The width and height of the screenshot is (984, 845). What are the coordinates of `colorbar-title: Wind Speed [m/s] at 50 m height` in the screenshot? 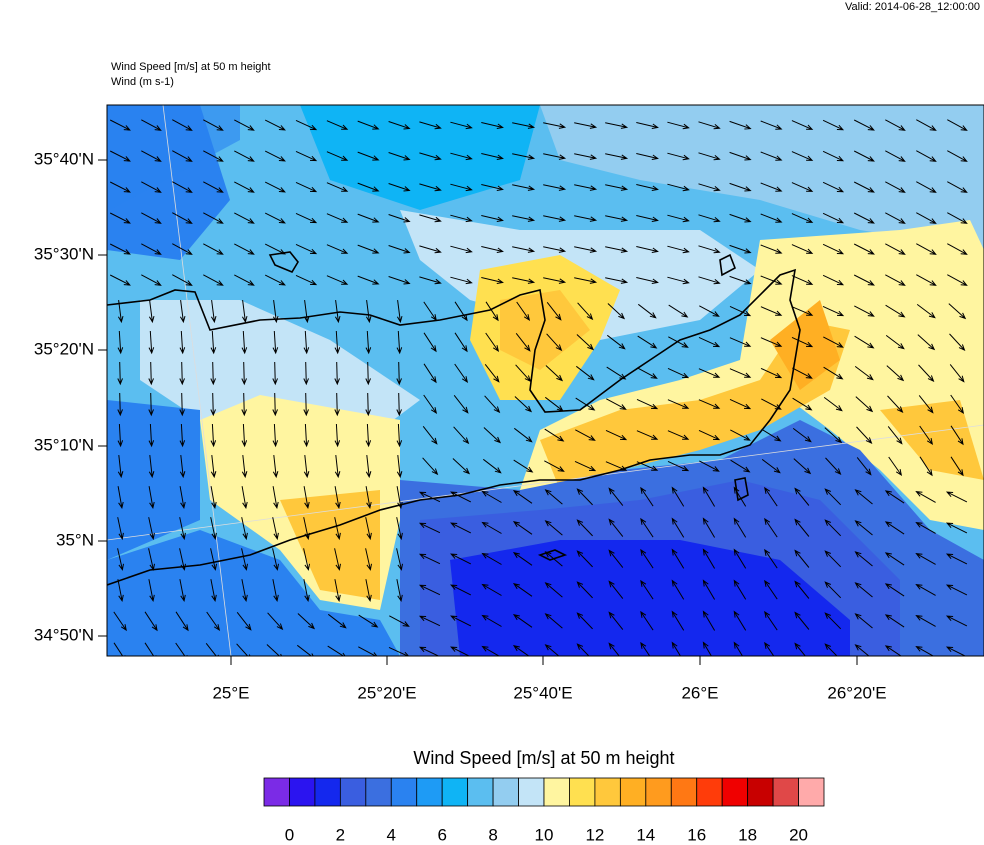 It's located at (543, 758).